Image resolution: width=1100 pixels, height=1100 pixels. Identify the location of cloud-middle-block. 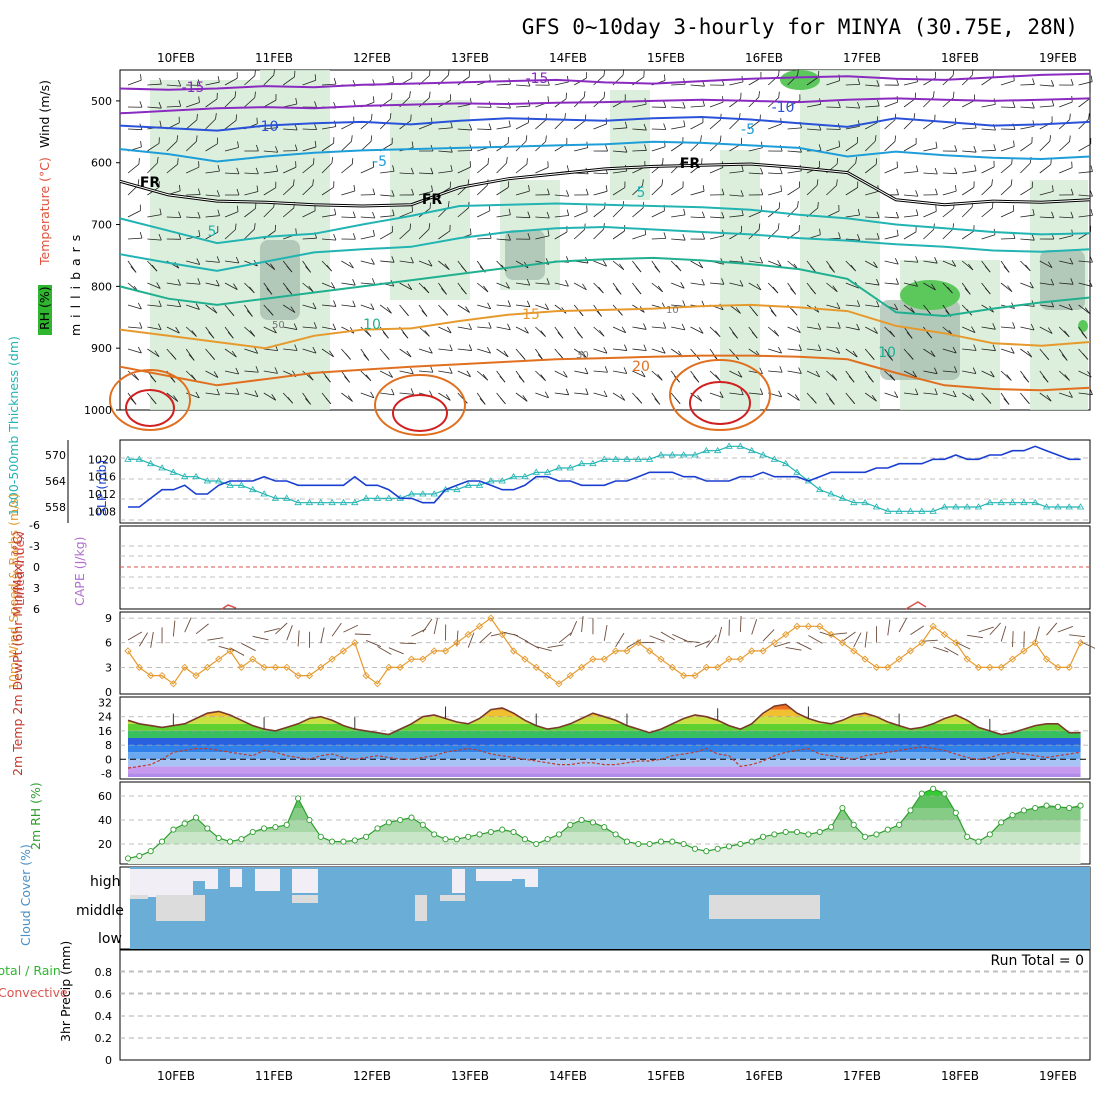
(421, 908).